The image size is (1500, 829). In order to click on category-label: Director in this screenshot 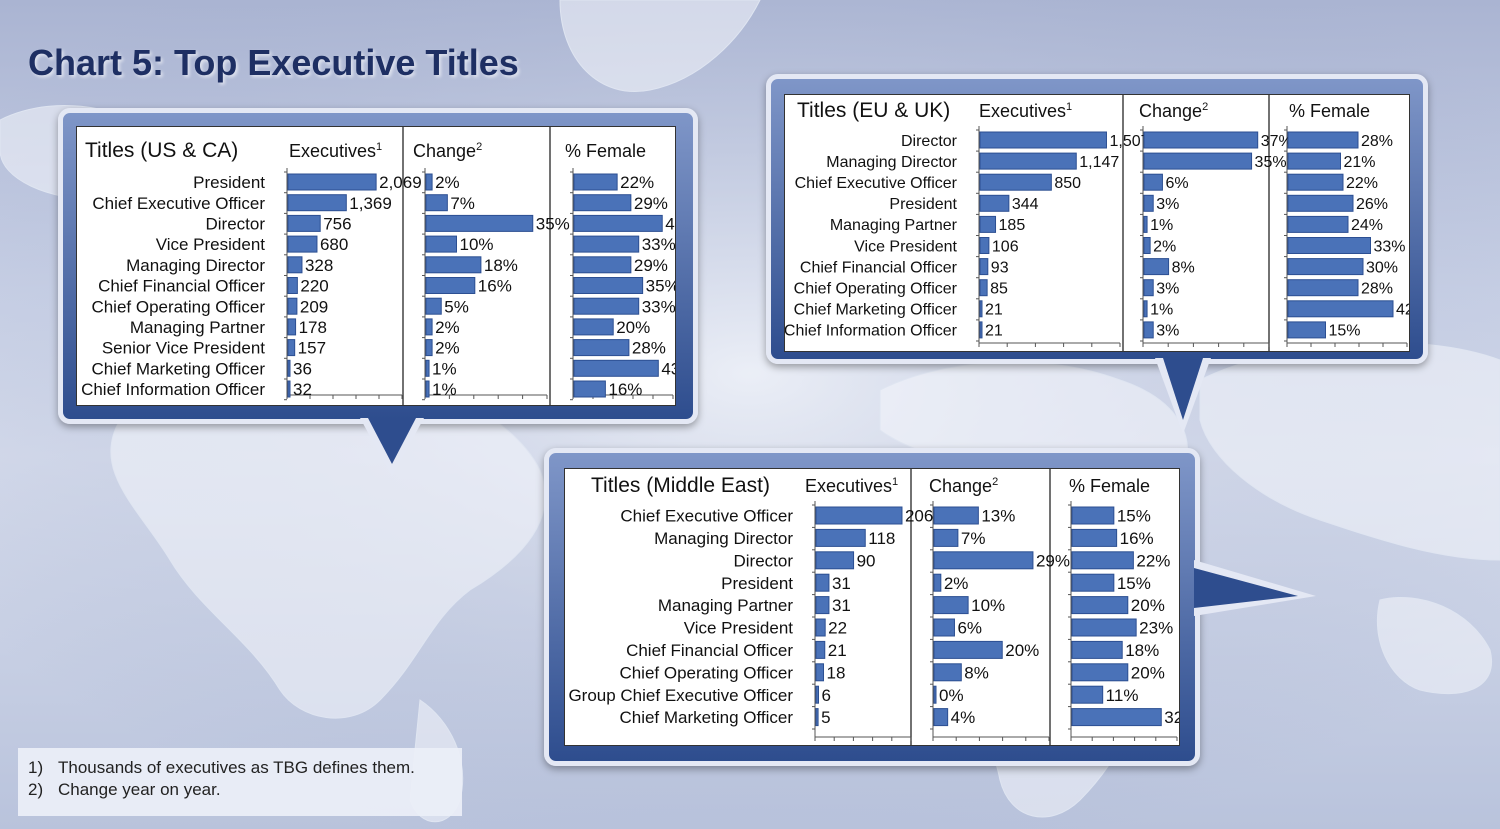, I will do `click(929, 141)`.